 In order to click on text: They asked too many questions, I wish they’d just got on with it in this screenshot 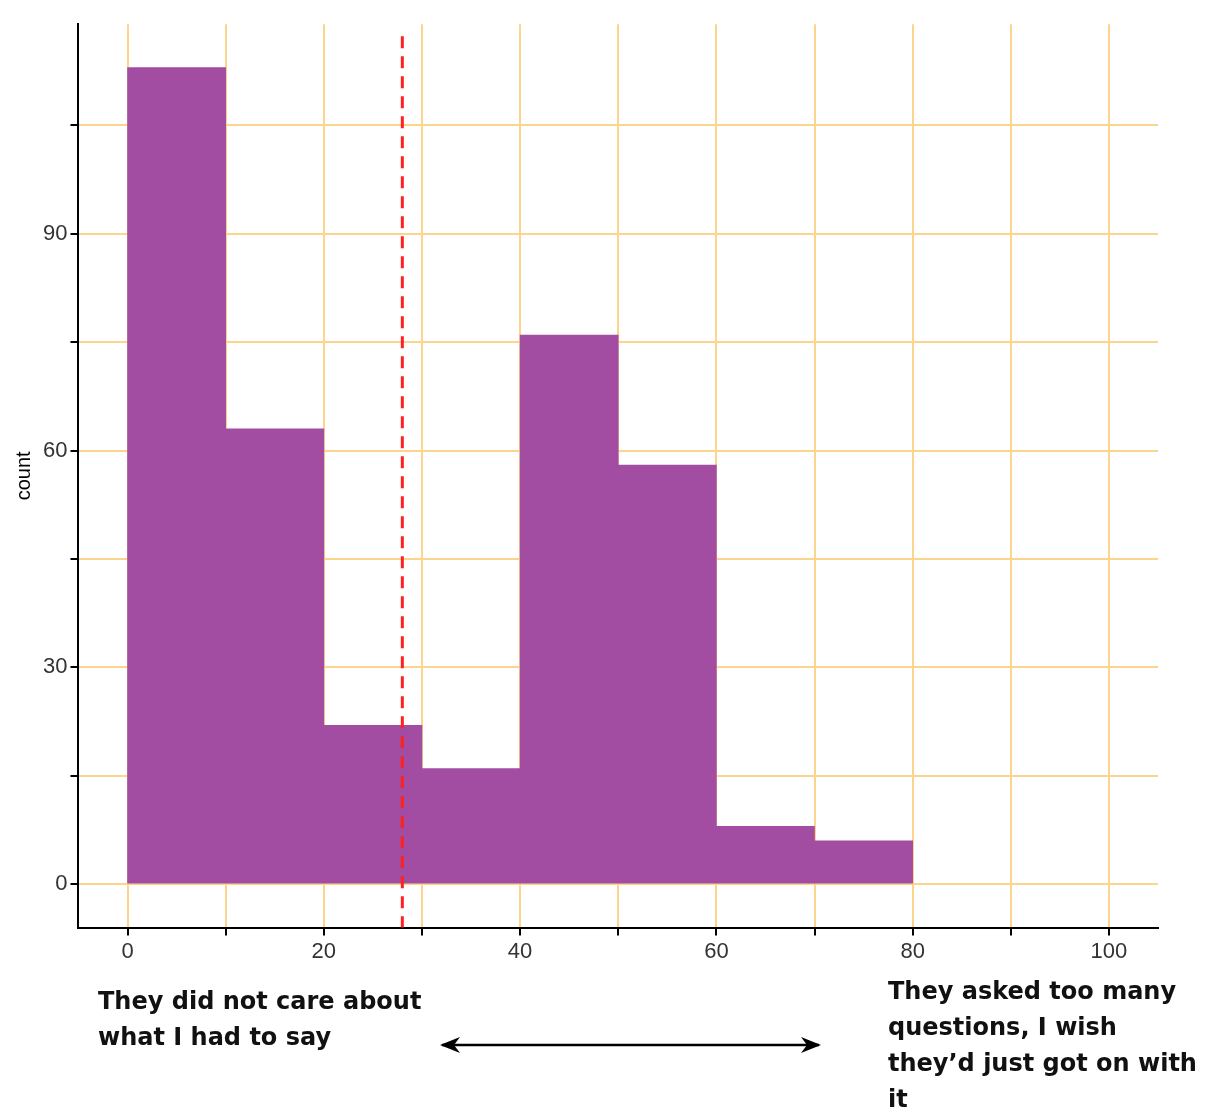, I will do `click(1043, 1045)`.